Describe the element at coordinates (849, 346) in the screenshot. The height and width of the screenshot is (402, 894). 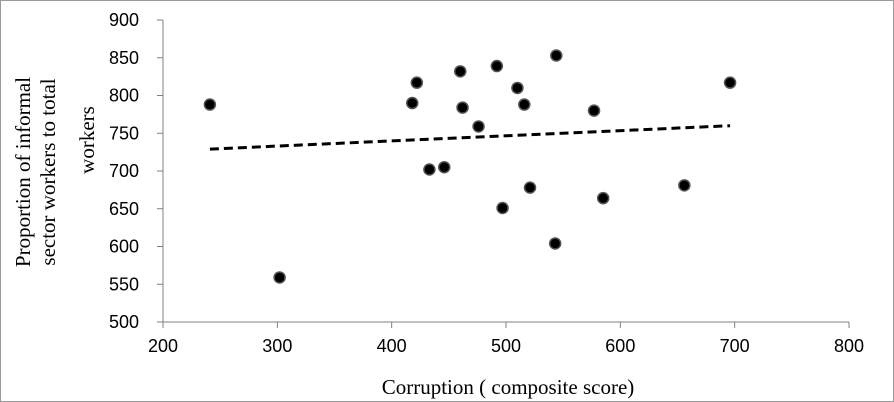
I see `x-tick-label: 800` at that location.